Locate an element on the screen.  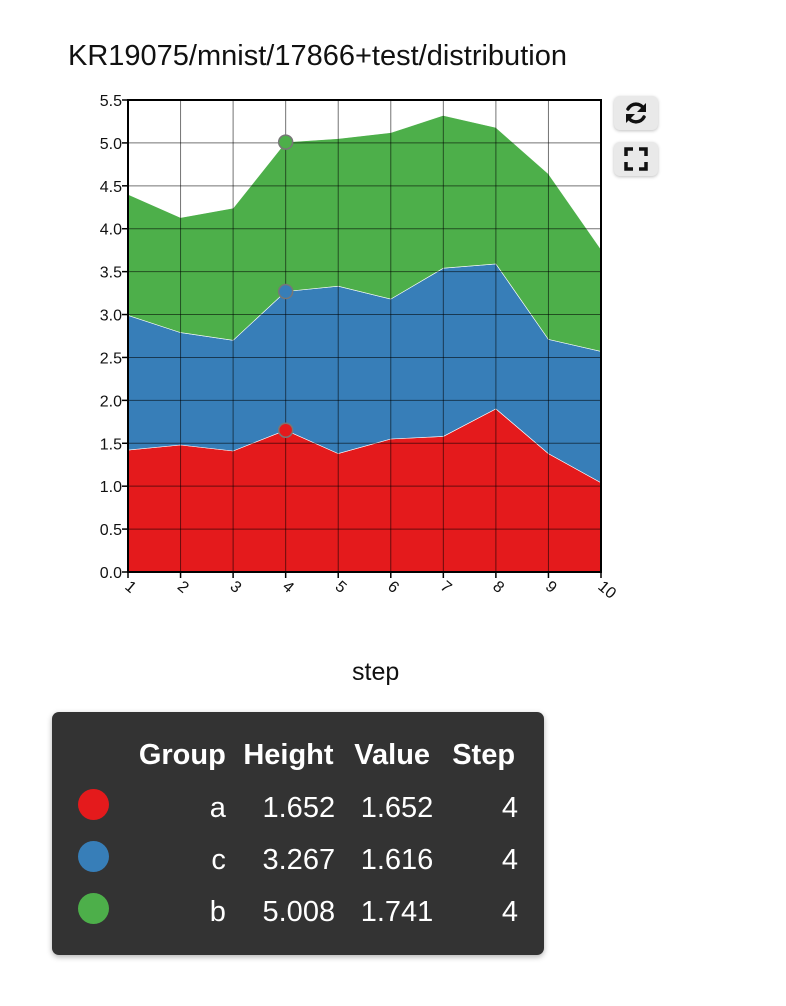
refresh-icon is located at coordinates (636, 113).